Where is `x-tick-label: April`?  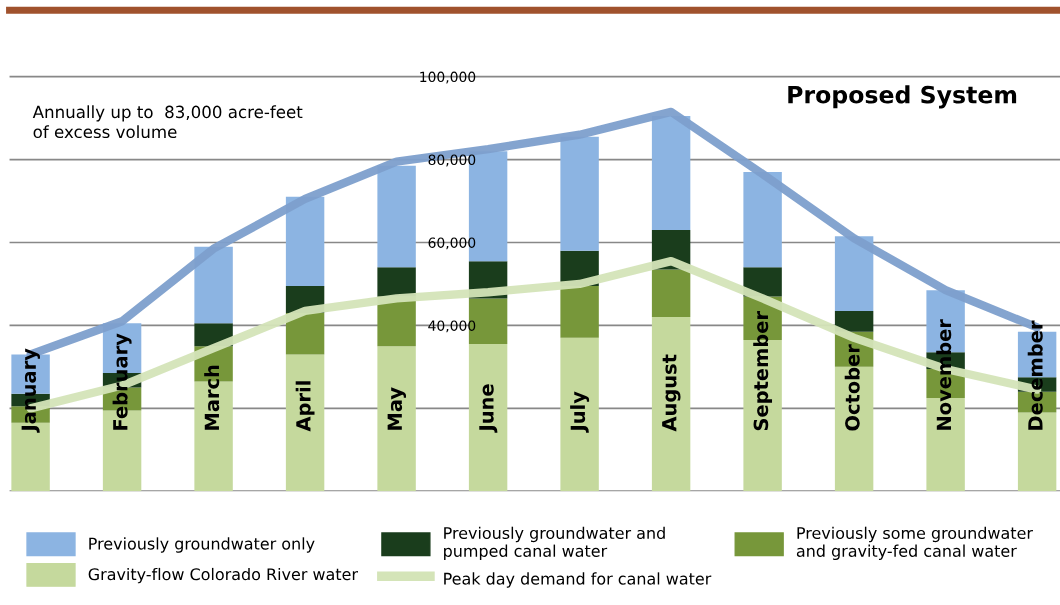 x-tick-label: April is located at coordinates (305, 406).